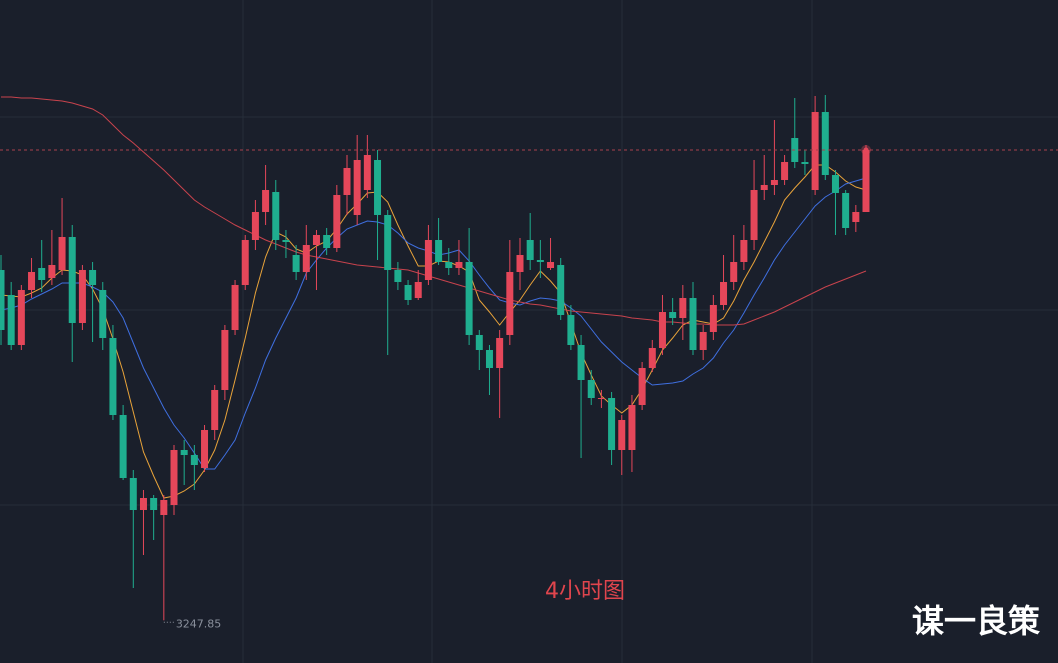 The width and height of the screenshot is (1058, 663). I want to click on annotation: 4小时图, so click(585, 591).